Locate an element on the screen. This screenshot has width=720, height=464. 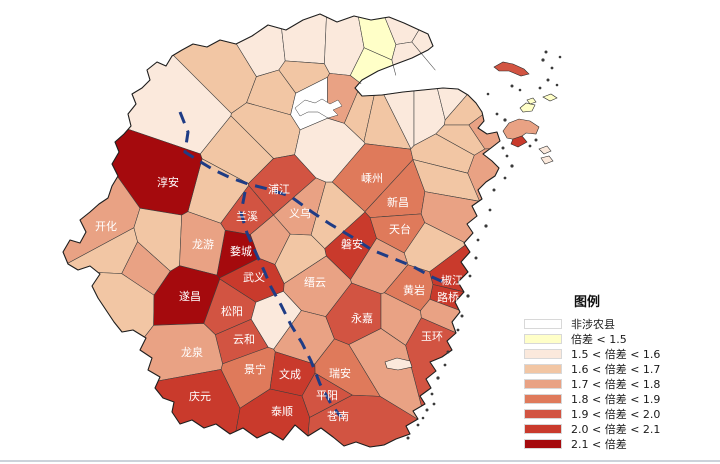
legend-item: 倍差 < 1.5 is located at coordinates (611, 338).